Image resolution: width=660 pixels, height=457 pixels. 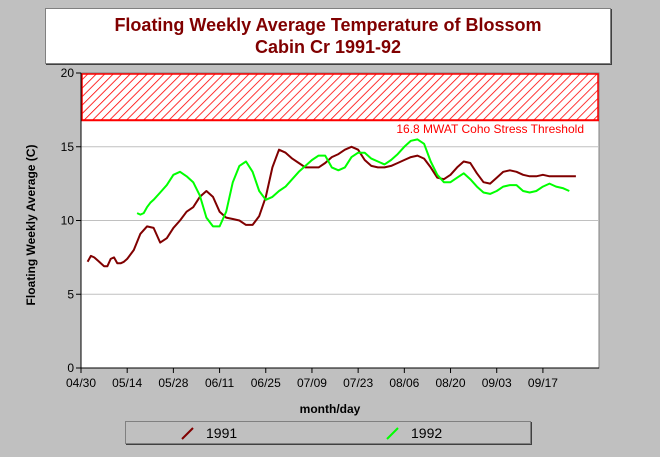 I want to click on x-axis-label: month/day, so click(x=330, y=409).